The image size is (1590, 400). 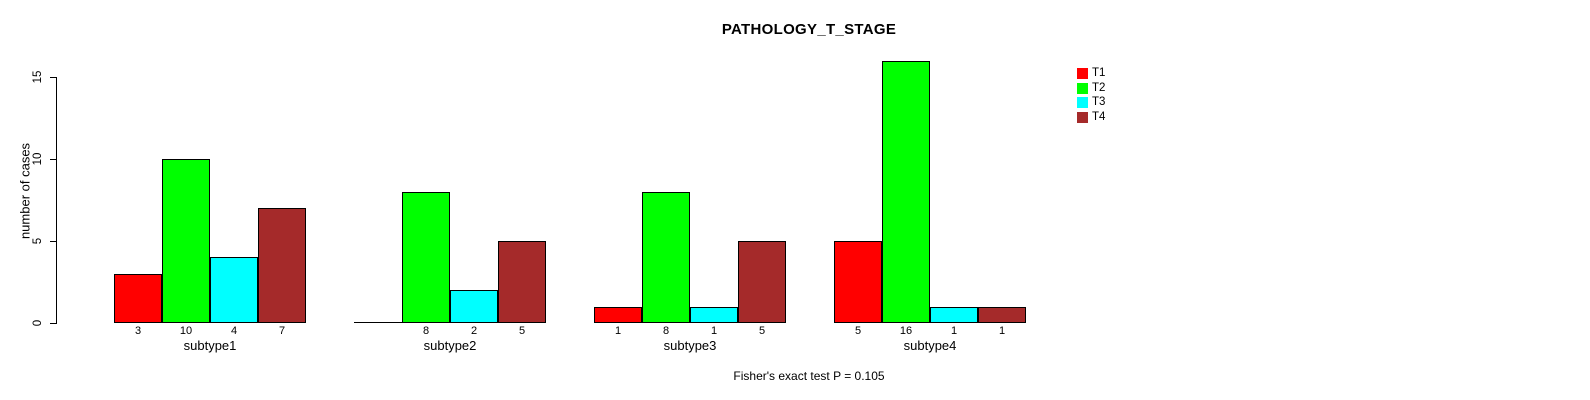 What do you see at coordinates (1091, 102) in the screenshot?
I see `legend-item: T3` at bounding box center [1091, 102].